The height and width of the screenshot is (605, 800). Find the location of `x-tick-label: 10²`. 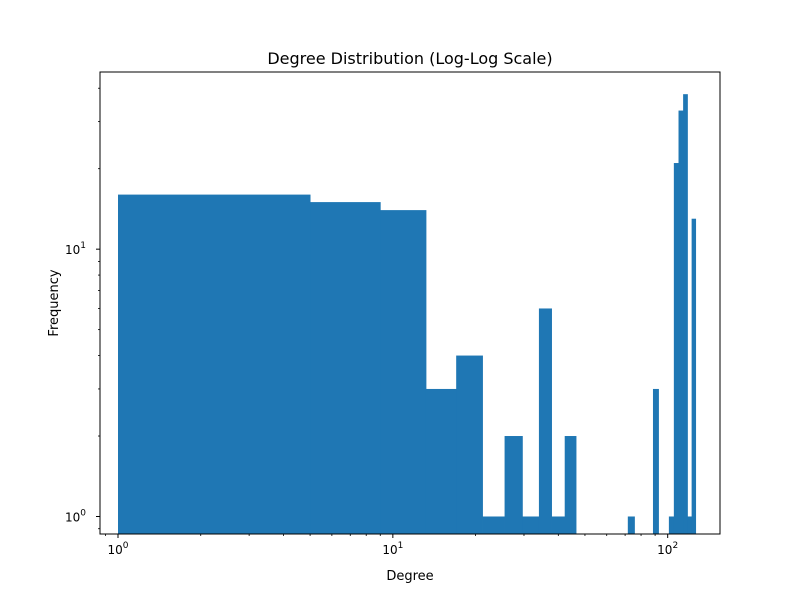

x-tick-label: 10² is located at coordinates (667, 549).